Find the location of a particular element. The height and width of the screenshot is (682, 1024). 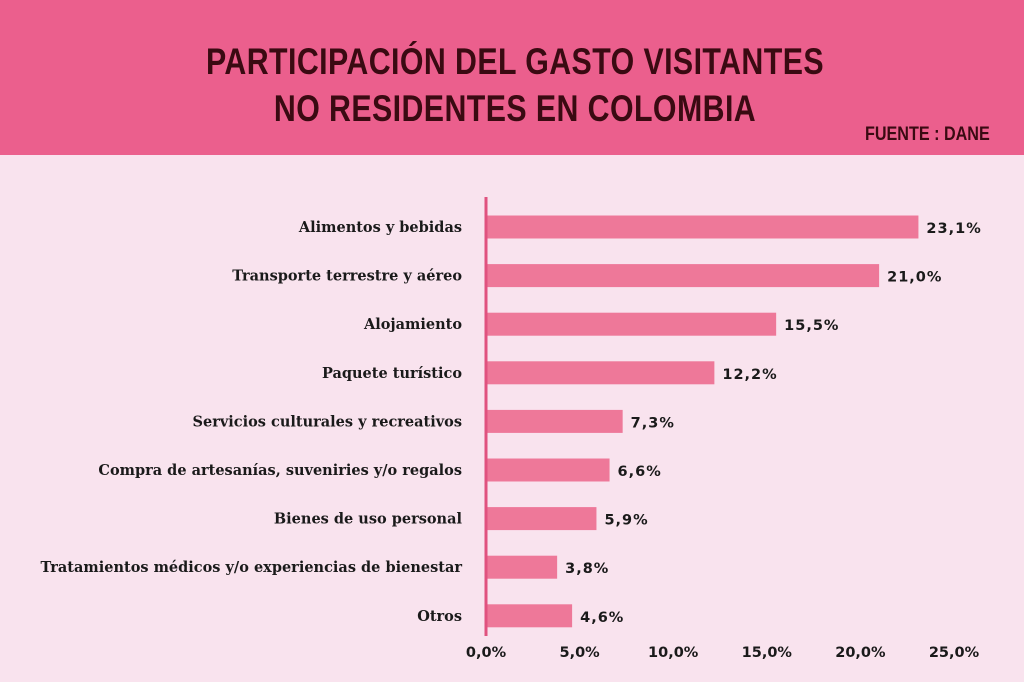

value-label-8: 4,6% is located at coordinates (602, 618).